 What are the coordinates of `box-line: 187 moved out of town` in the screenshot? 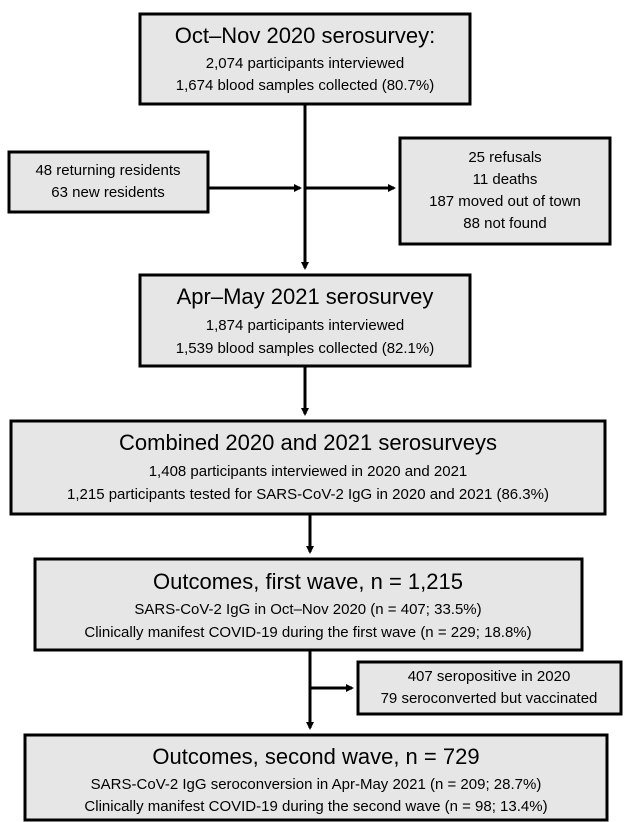 It's located at (505, 201).